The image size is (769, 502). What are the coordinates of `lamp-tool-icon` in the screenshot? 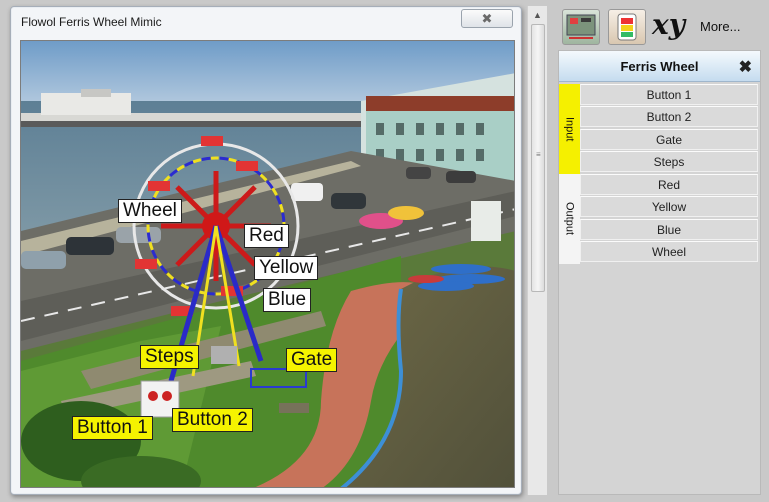 It's located at (627, 27).